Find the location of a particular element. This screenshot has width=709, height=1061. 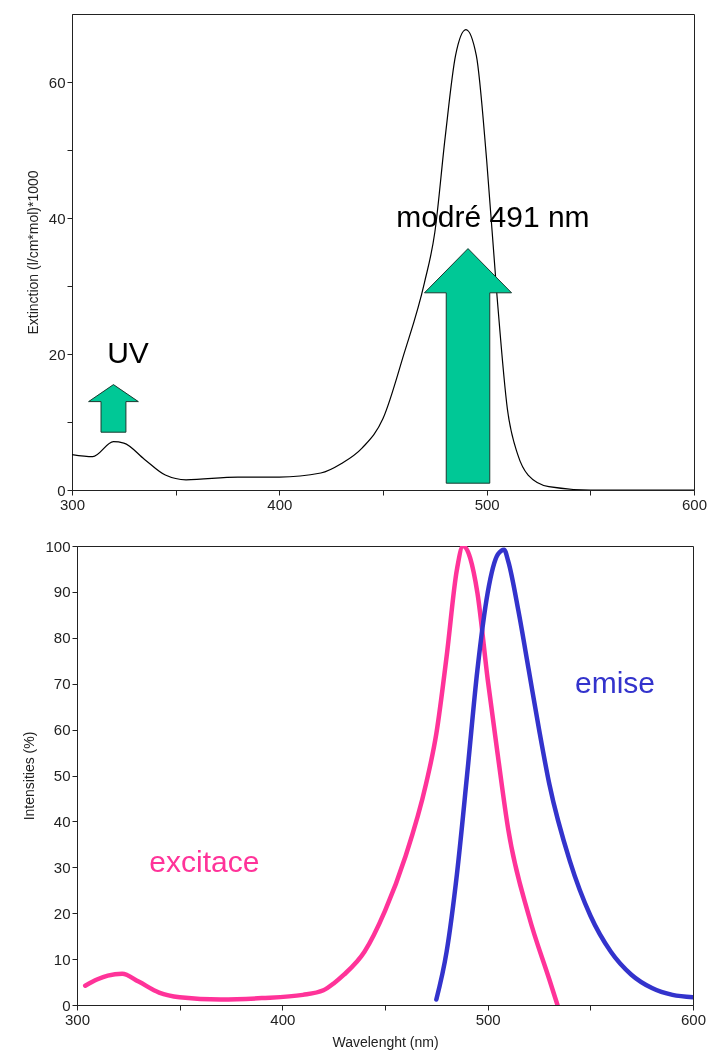

x-axis-title: Wavelenght (nm) is located at coordinates (385, 1041).